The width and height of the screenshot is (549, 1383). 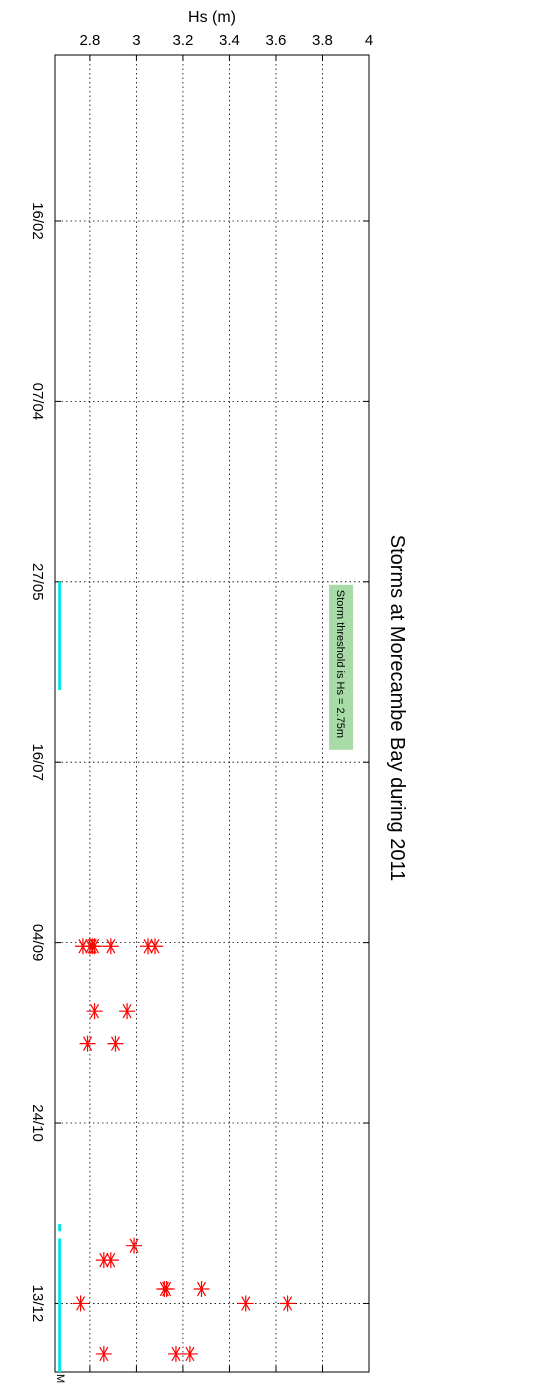 I want to click on y-tick-label: 3, so click(x=136, y=40).